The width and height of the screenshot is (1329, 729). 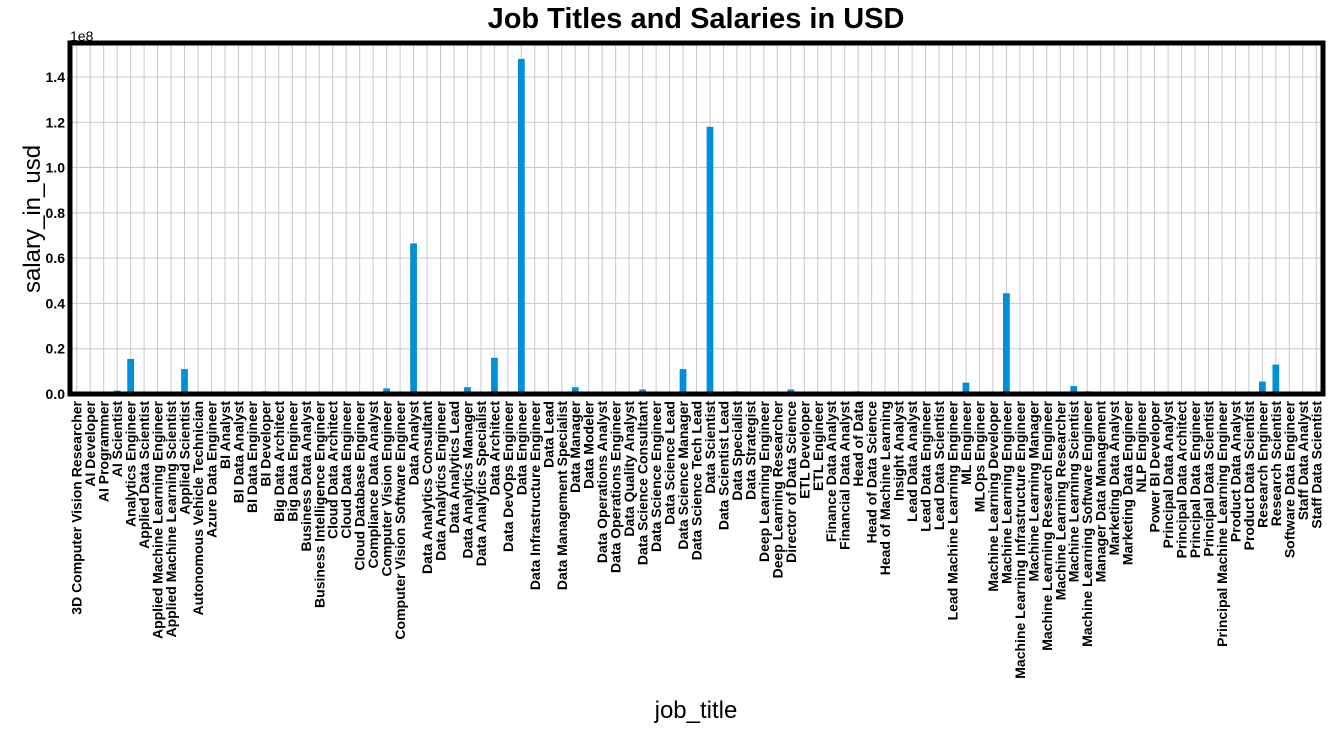 What do you see at coordinates (993, 495) in the screenshot?
I see `x-tick-label: Machine Learning Developer` at bounding box center [993, 495].